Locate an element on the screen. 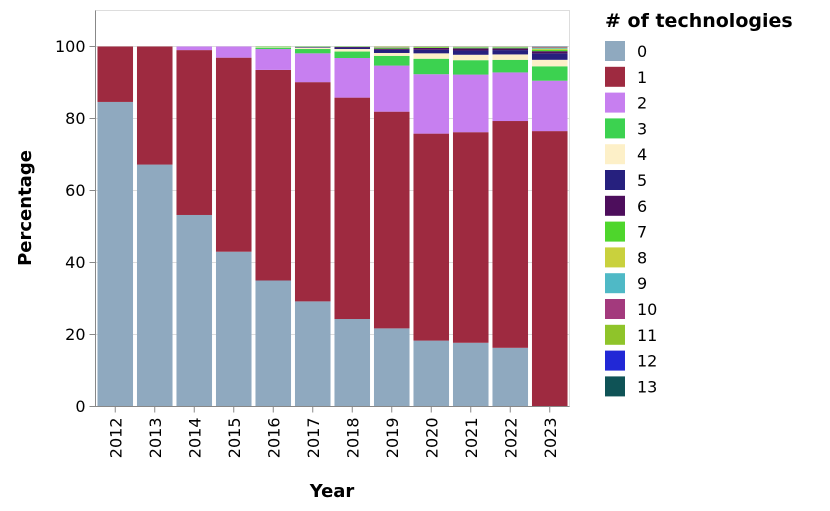 Image resolution: width=830 pixels, height=511 pixels. x-tick-label: 2018 is located at coordinates (352, 438).